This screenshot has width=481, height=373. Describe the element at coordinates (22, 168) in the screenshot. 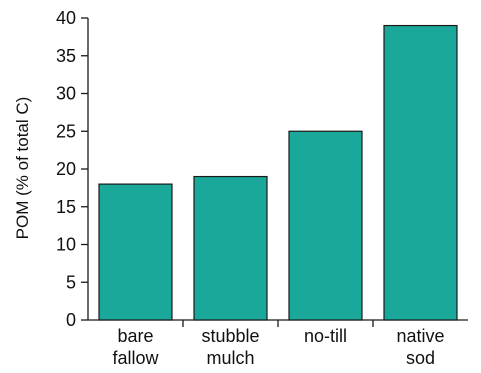

I see `y-axis-title: POM (% of total C)` at that location.